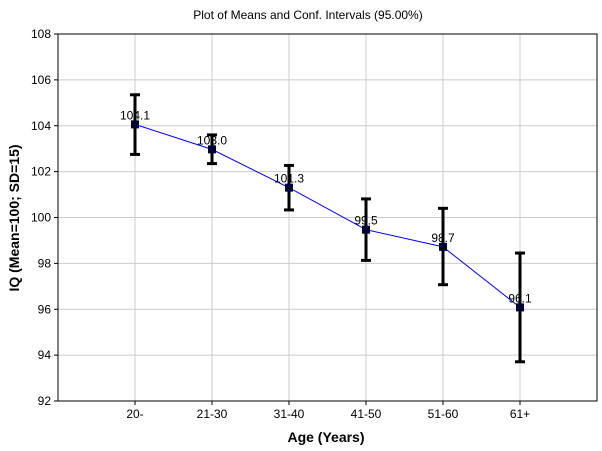 Image resolution: width=602 pixels, height=451 pixels. I want to click on x-tick-label: 21-30, so click(212, 414).